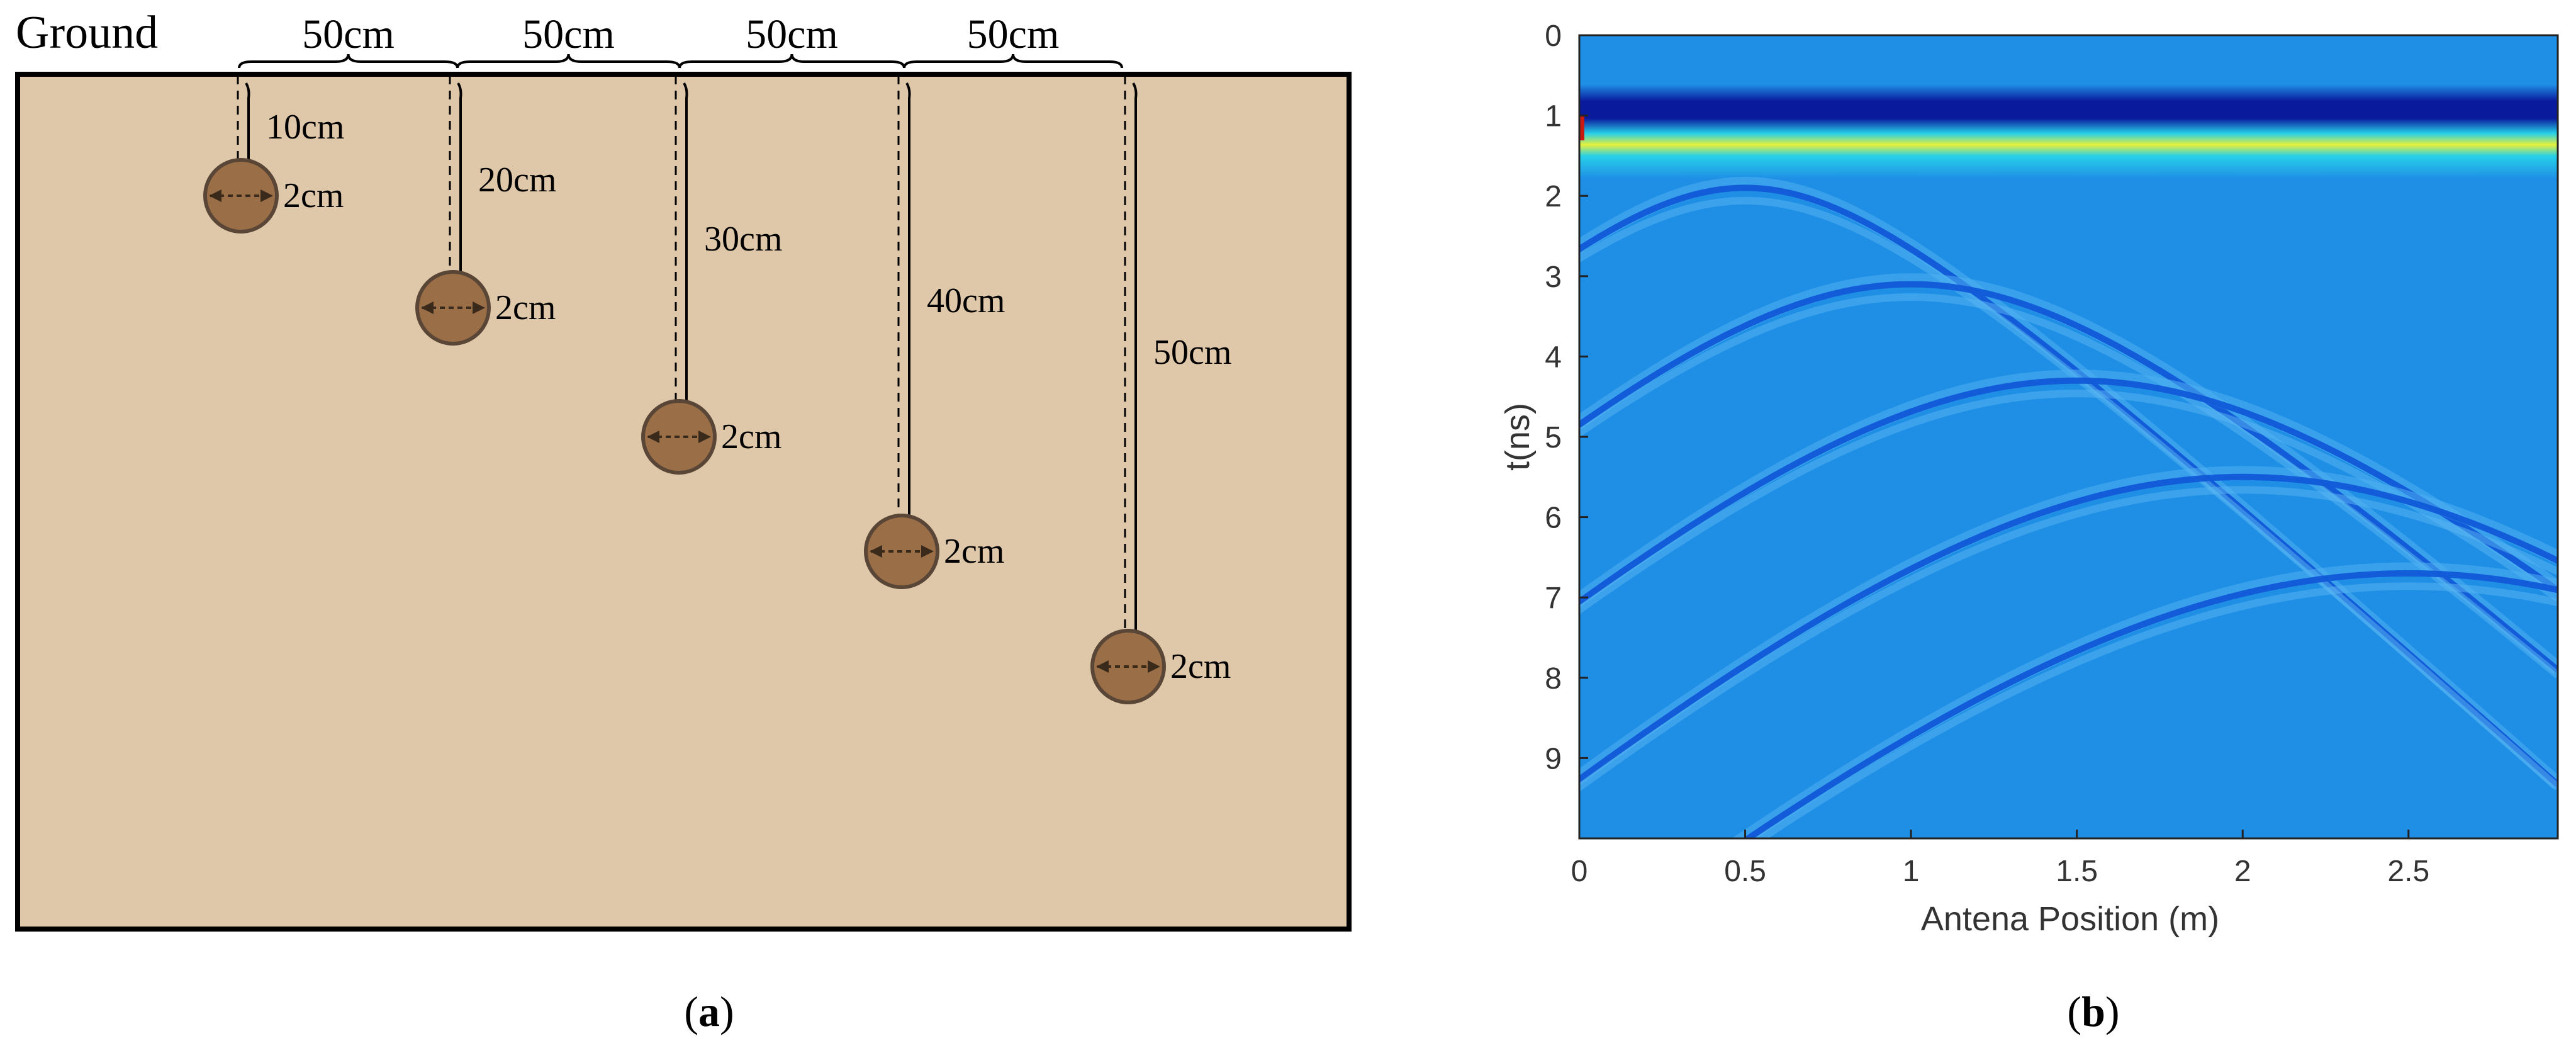 This screenshot has width=2576, height=1048. I want to click on depth-label: 20cm, so click(517, 180).